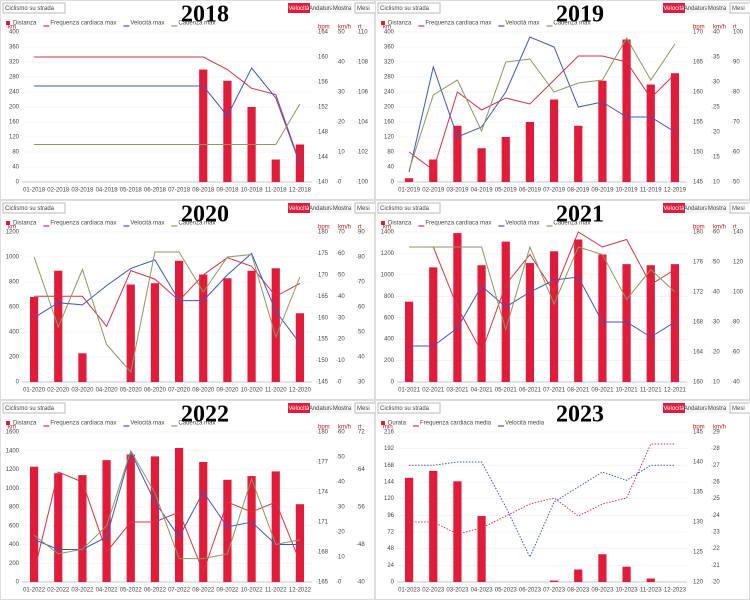 The image size is (750, 600). I want to click on y-tick-label: 96, so click(390, 516).